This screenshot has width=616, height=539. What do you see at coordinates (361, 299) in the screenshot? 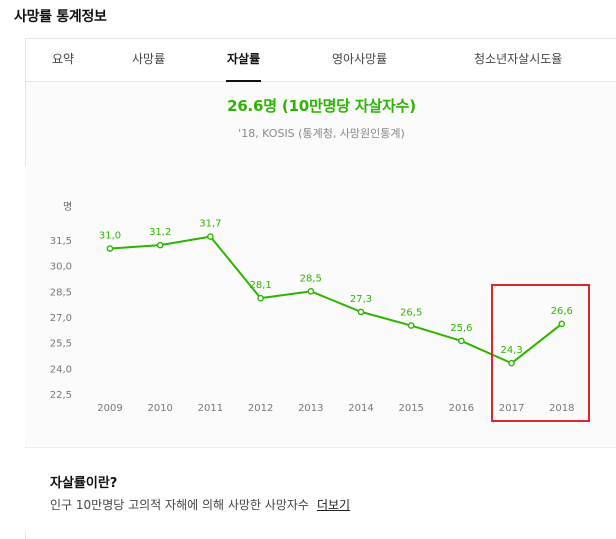
I see `data-label: 27,3` at bounding box center [361, 299].